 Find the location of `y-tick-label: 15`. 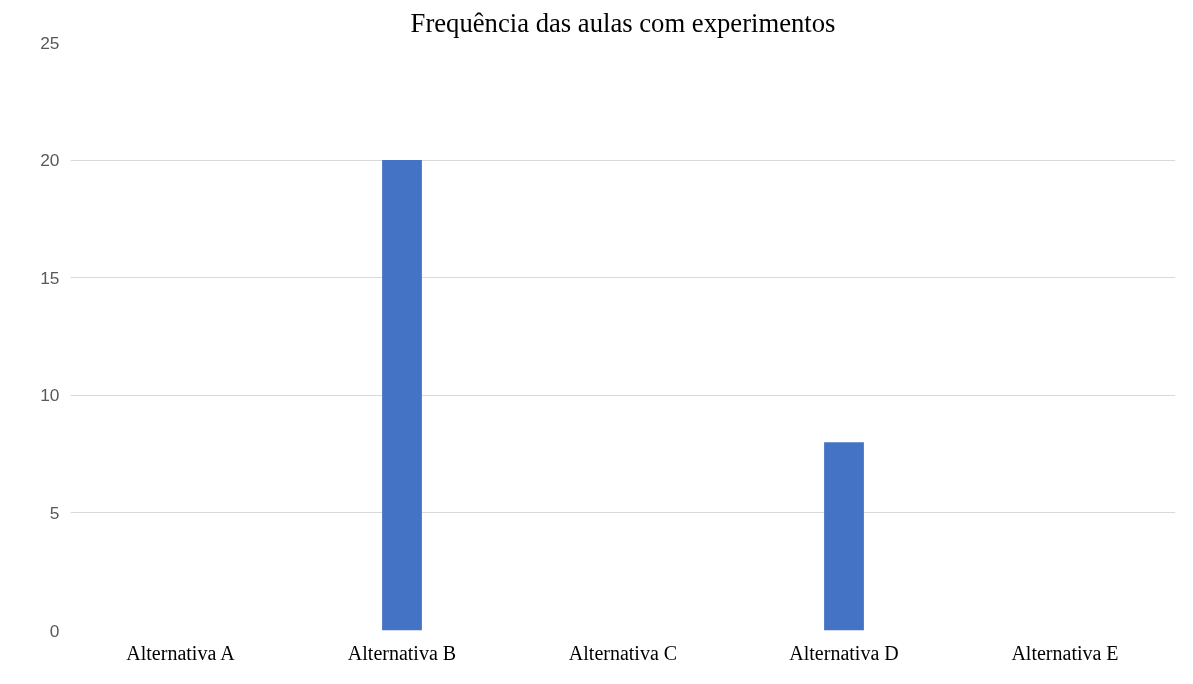

y-tick-label: 15 is located at coordinates (50, 277).